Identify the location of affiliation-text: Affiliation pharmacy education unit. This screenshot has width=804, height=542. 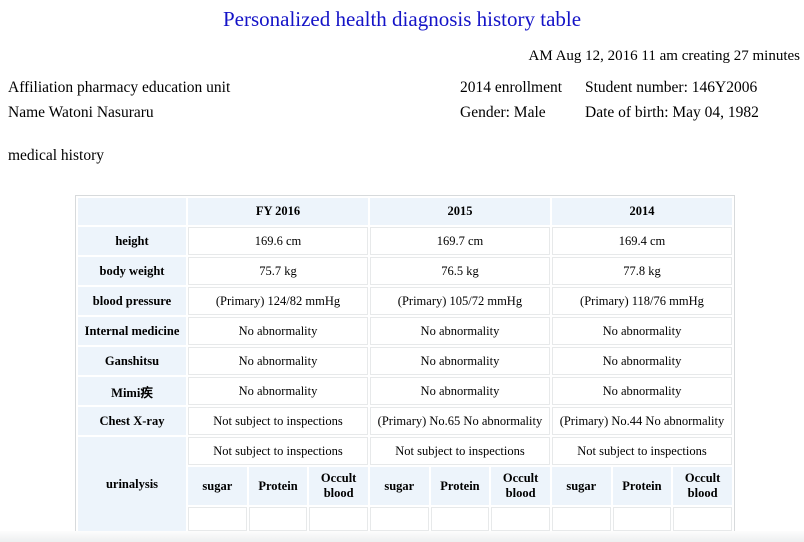
(119, 87).